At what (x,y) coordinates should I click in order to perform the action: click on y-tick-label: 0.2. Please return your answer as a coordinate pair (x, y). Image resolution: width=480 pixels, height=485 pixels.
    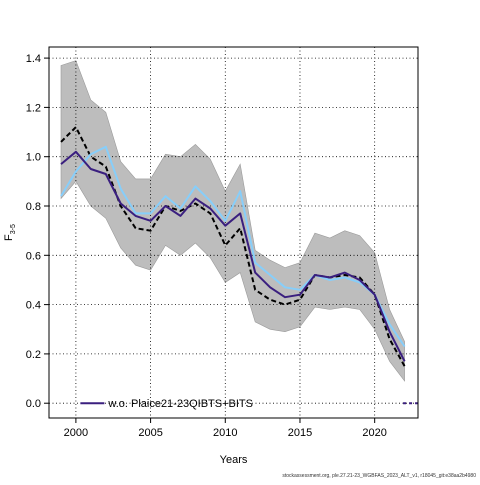
    Looking at the image, I should click on (33, 355).